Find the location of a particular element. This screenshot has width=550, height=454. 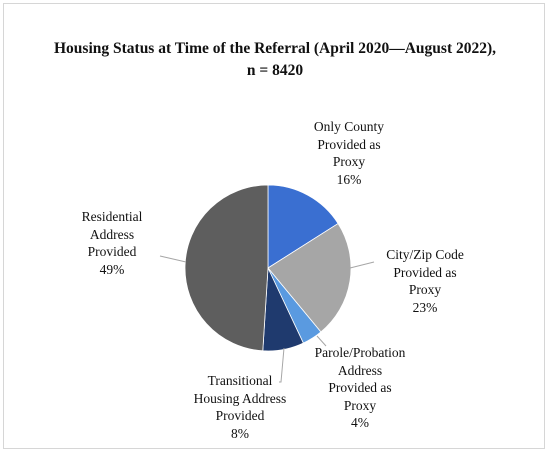

leader-line-residential is located at coordinates (173, 259).